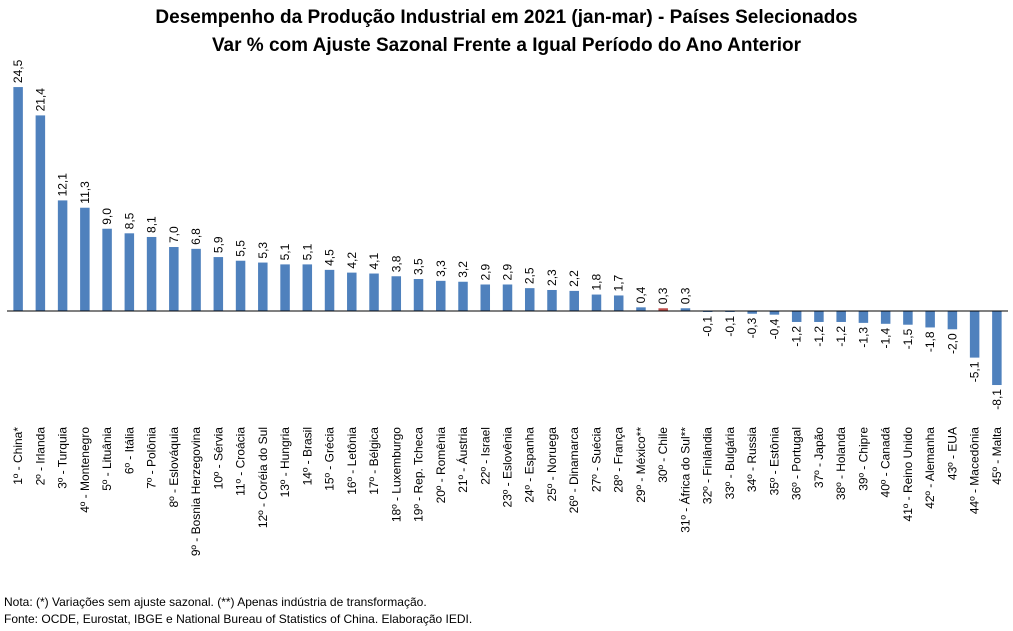 The width and height of the screenshot is (1013, 631). Describe the element at coordinates (708, 465) in the screenshot. I see `category-label: 32º - Finlândia` at that location.